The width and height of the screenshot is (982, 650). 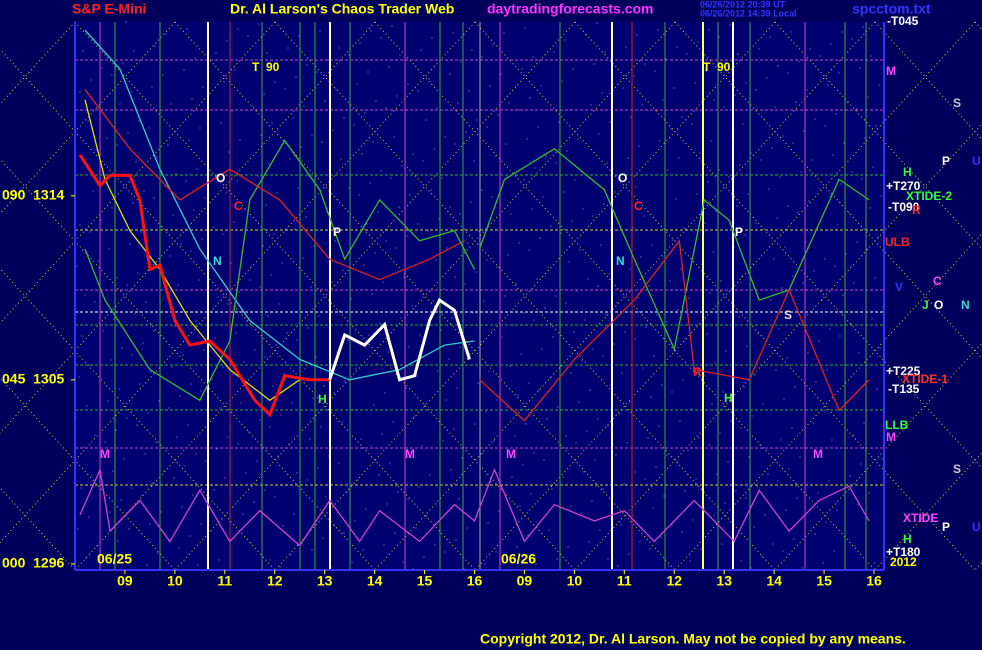 I want to click on x-tick-label: 10, so click(x=175, y=581).